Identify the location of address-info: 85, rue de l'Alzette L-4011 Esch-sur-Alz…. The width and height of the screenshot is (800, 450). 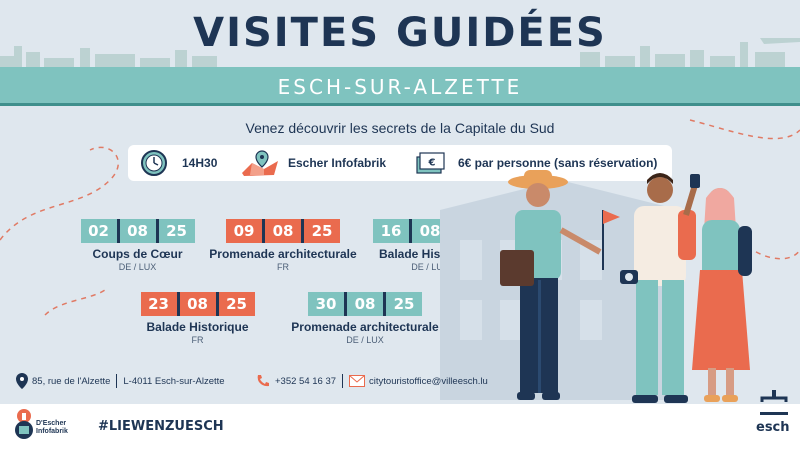
(120, 381).